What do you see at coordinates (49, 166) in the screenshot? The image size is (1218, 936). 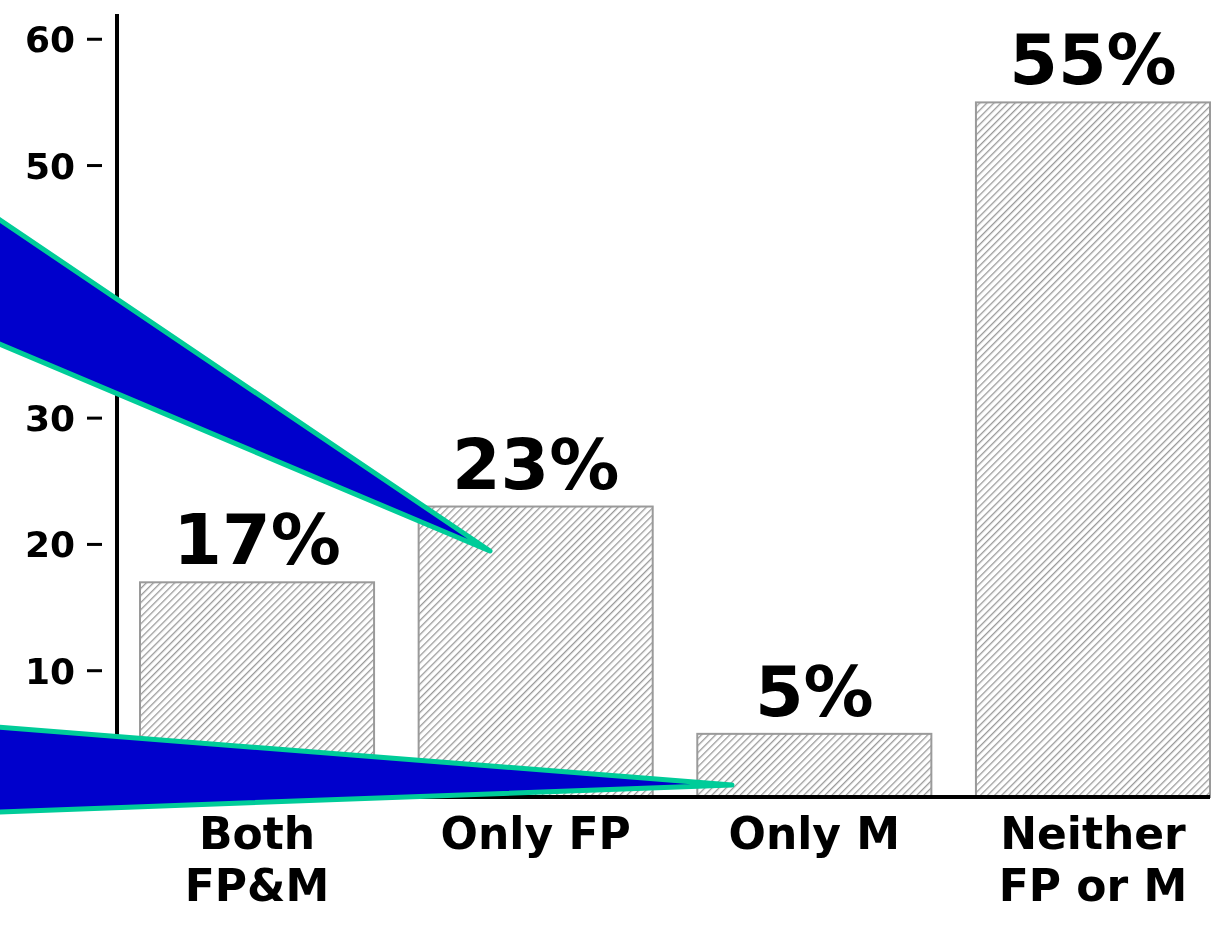 I see `y-tick-label: 50` at bounding box center [49, 166].